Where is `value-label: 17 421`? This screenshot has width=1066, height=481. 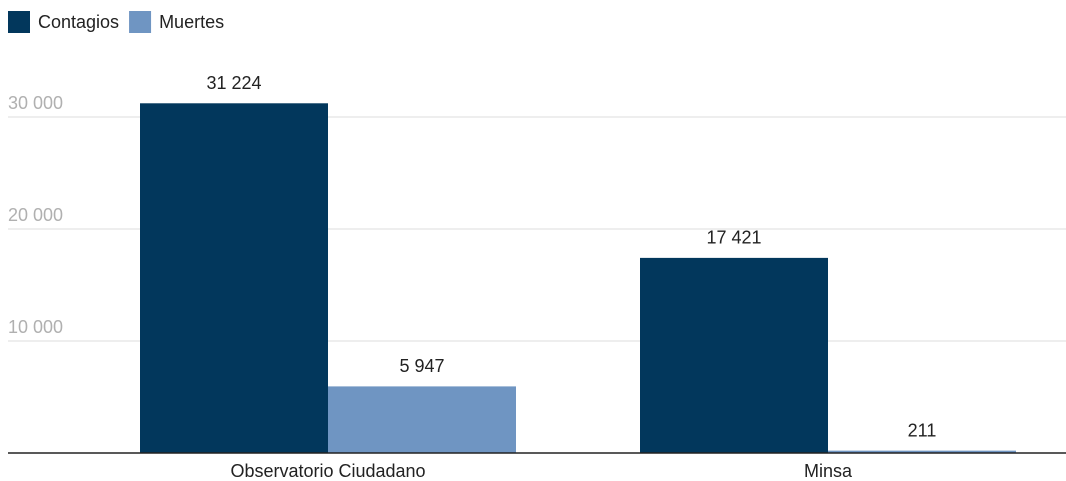
value-label: 17 421 is located at coordinates (733, 238).